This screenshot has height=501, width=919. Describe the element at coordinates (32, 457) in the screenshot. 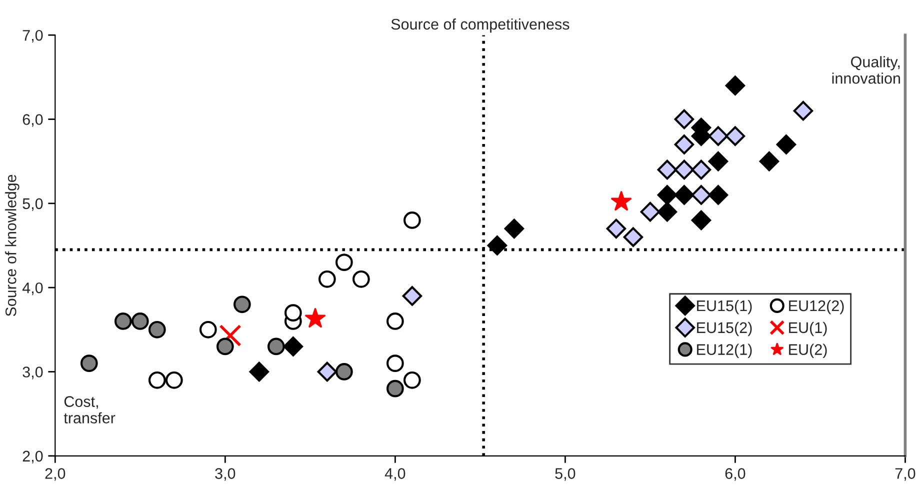

I see `y-tick-label: 2,0` at that location.